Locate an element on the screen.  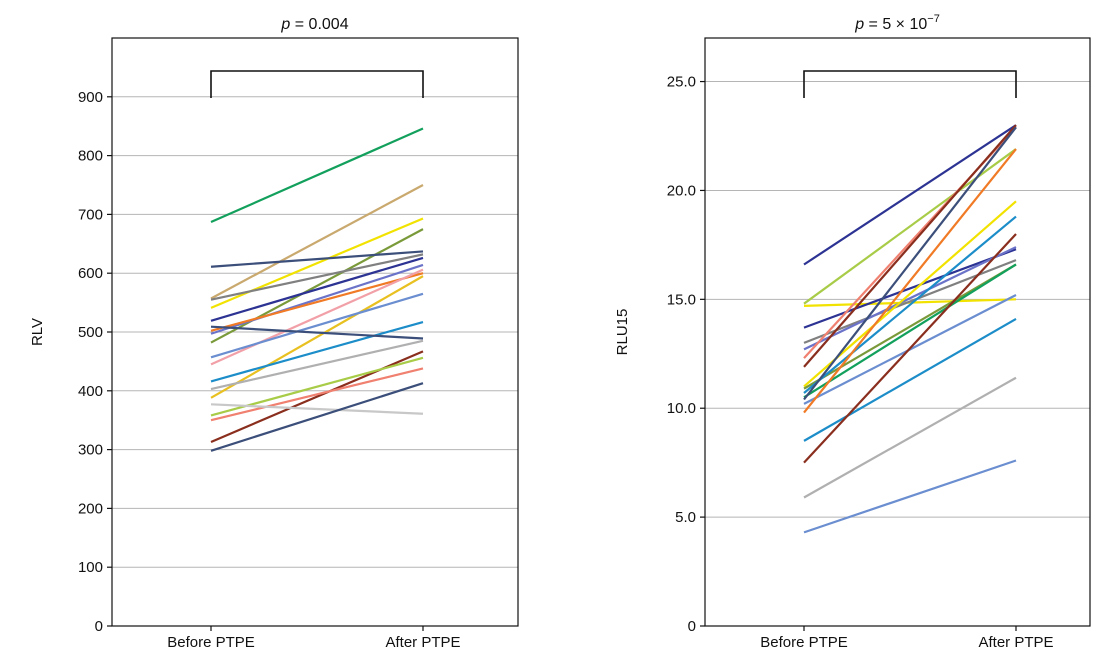
y-tick-label: 15.0 is located at coordinates (681, 299).